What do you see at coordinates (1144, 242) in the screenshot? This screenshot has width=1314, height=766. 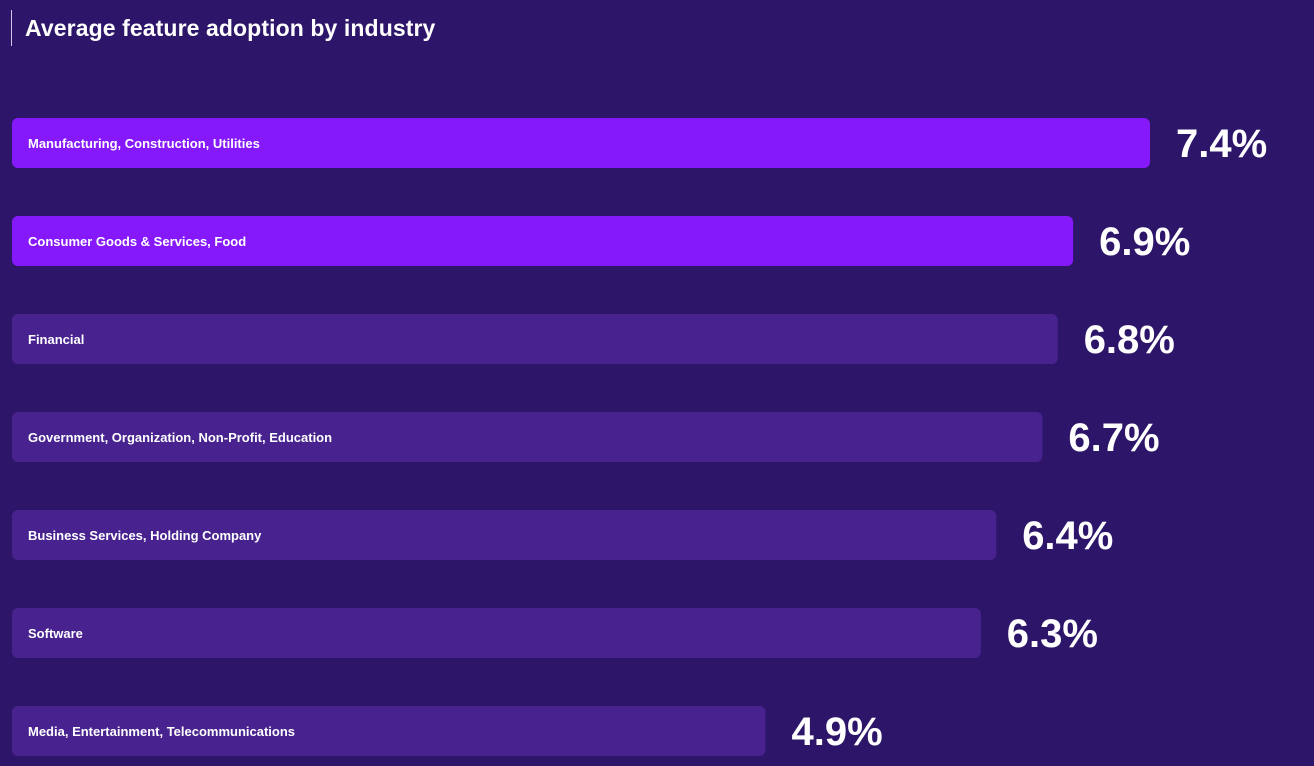 I see `bar-value-label: 6.9%` at bounding box center [1144, 242].